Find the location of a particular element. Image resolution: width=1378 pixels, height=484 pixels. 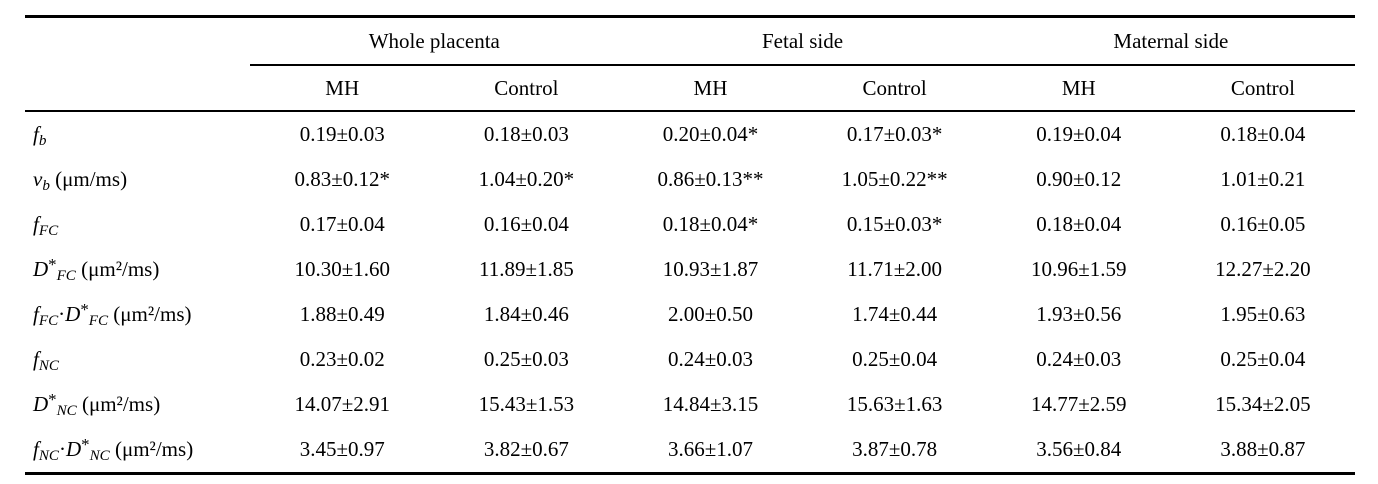

table-cell: 0.86±0.13** is located at coordinates (710, 179).